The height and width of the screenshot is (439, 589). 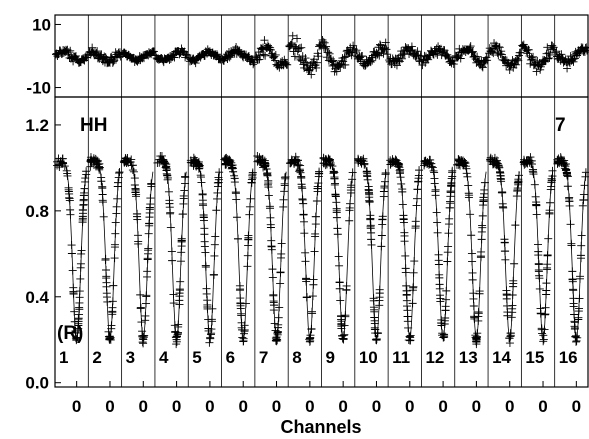 What do you see at coordinates (96, 357) in the screenshot?
I see `channel-label: 2` at bounding box center [96, 357].